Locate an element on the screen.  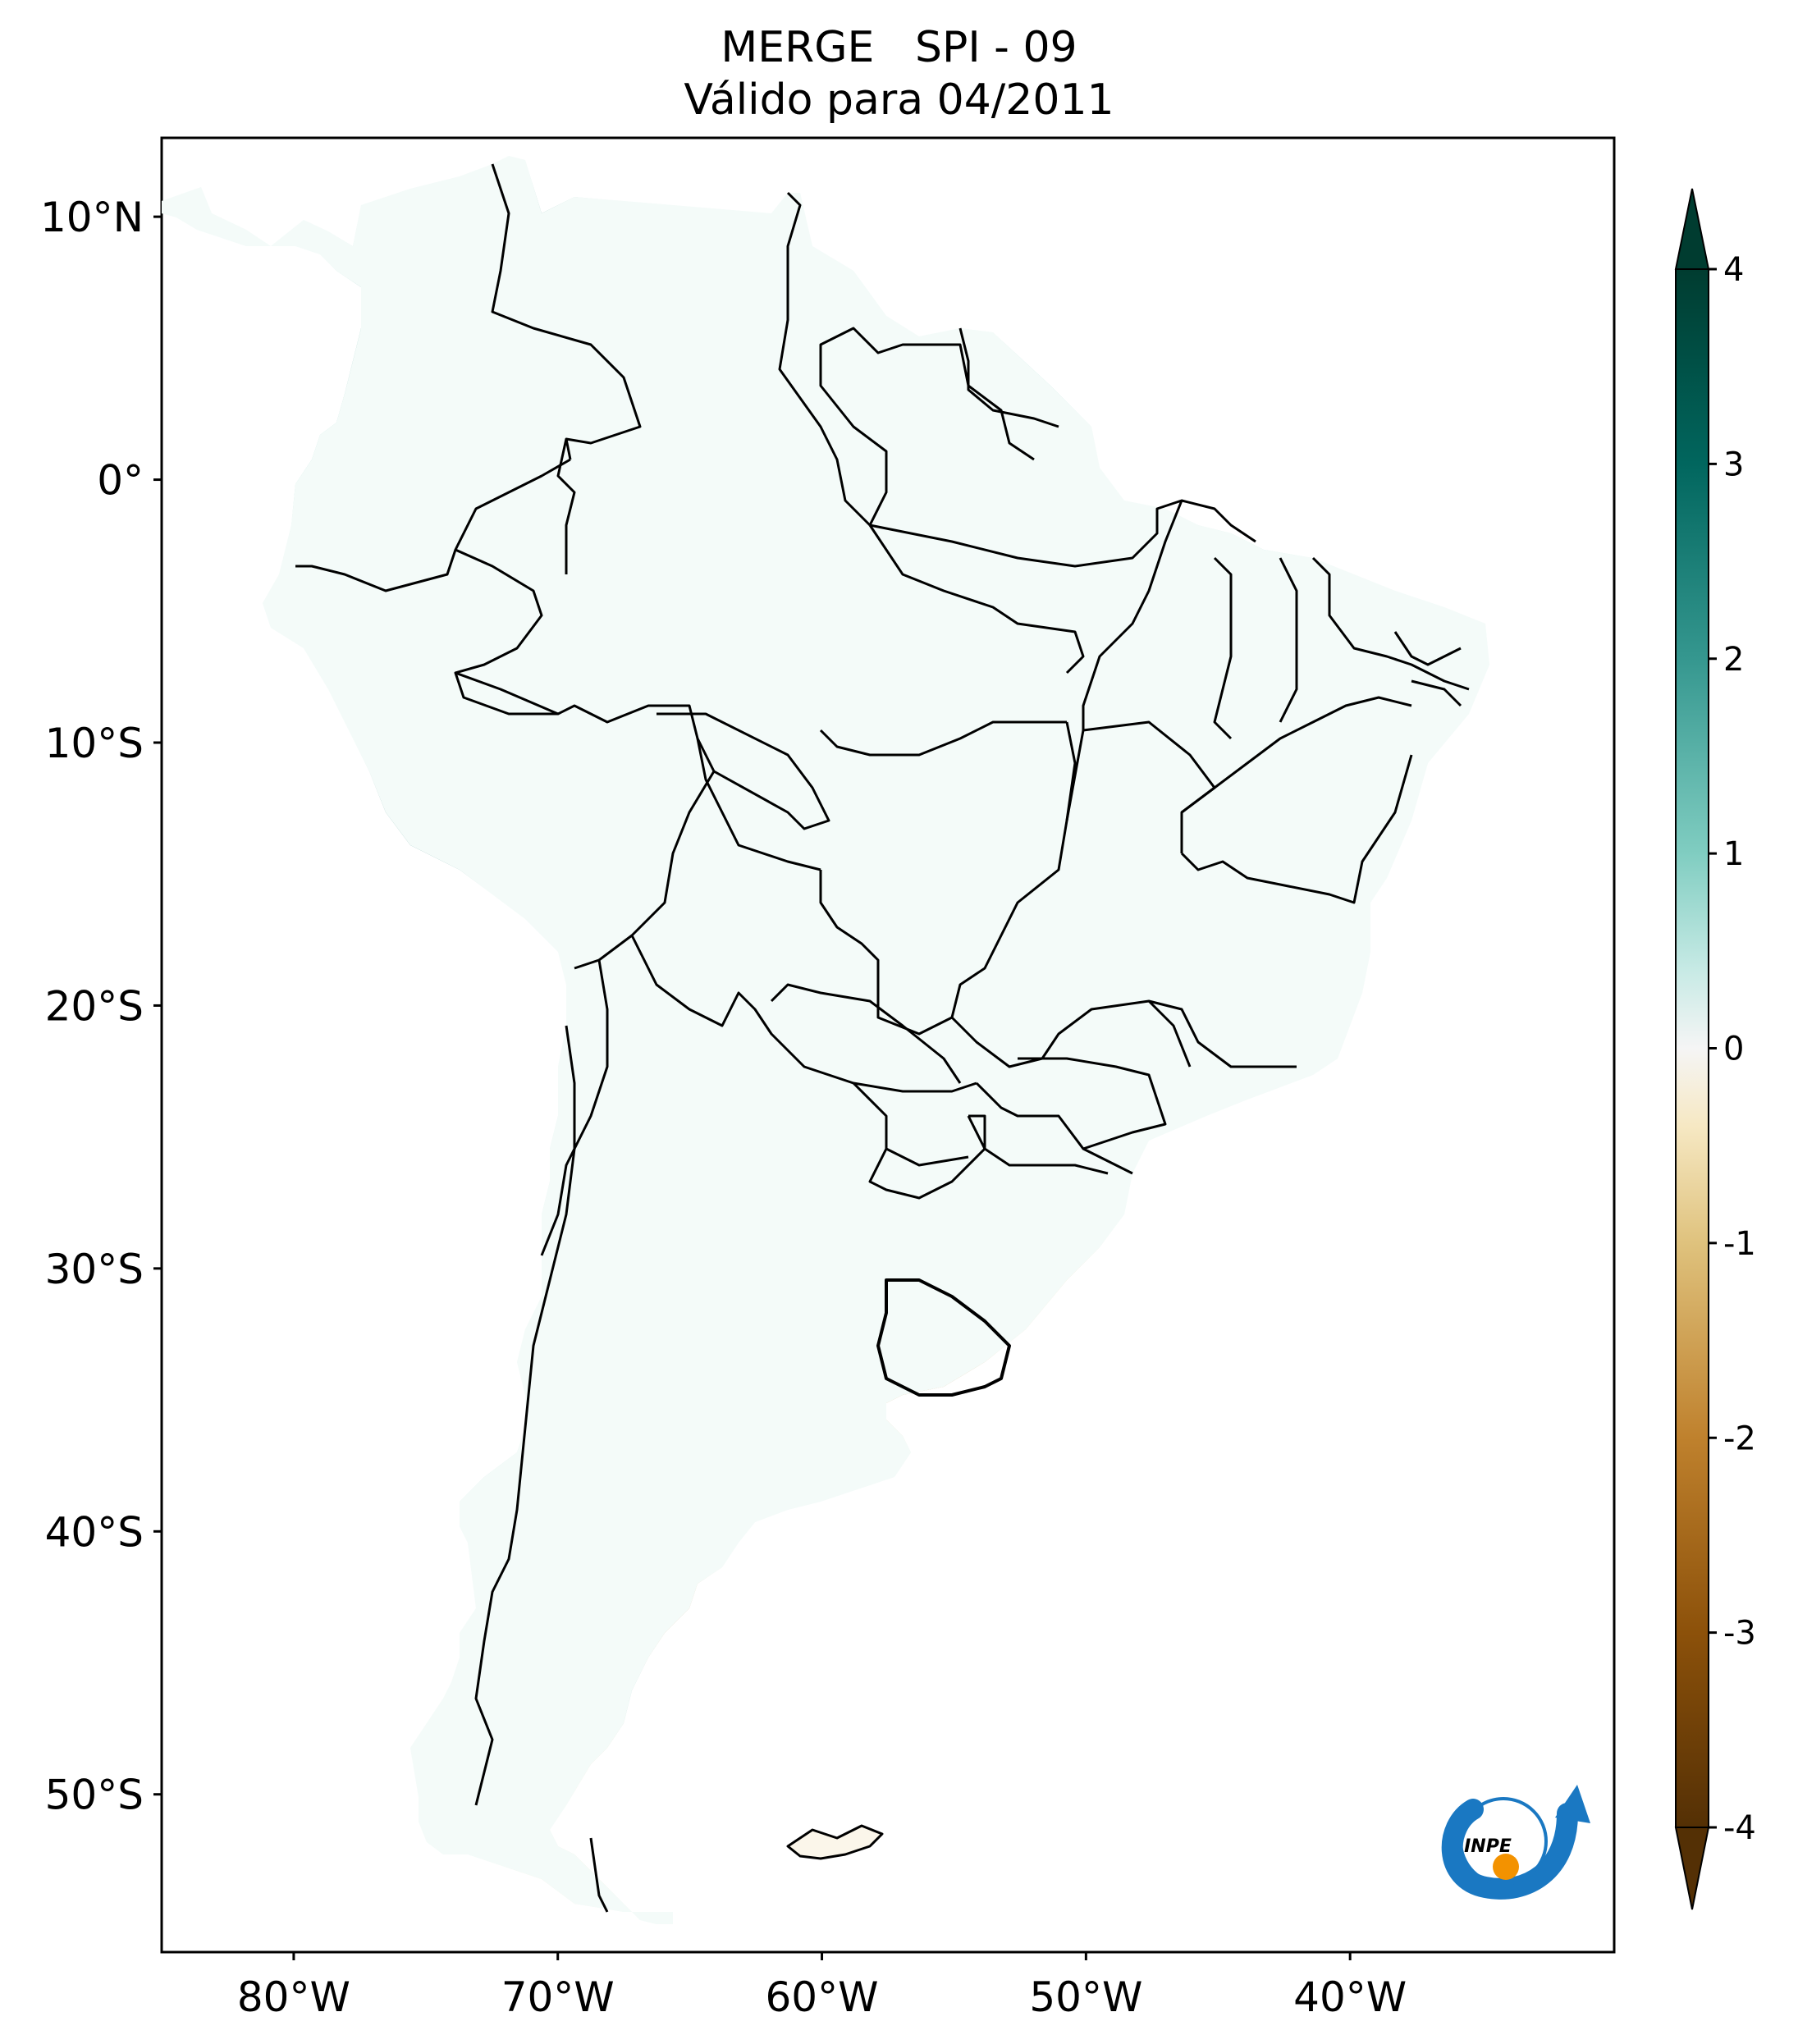
logo-text: INPE is located at coordinates (1488, 1846).